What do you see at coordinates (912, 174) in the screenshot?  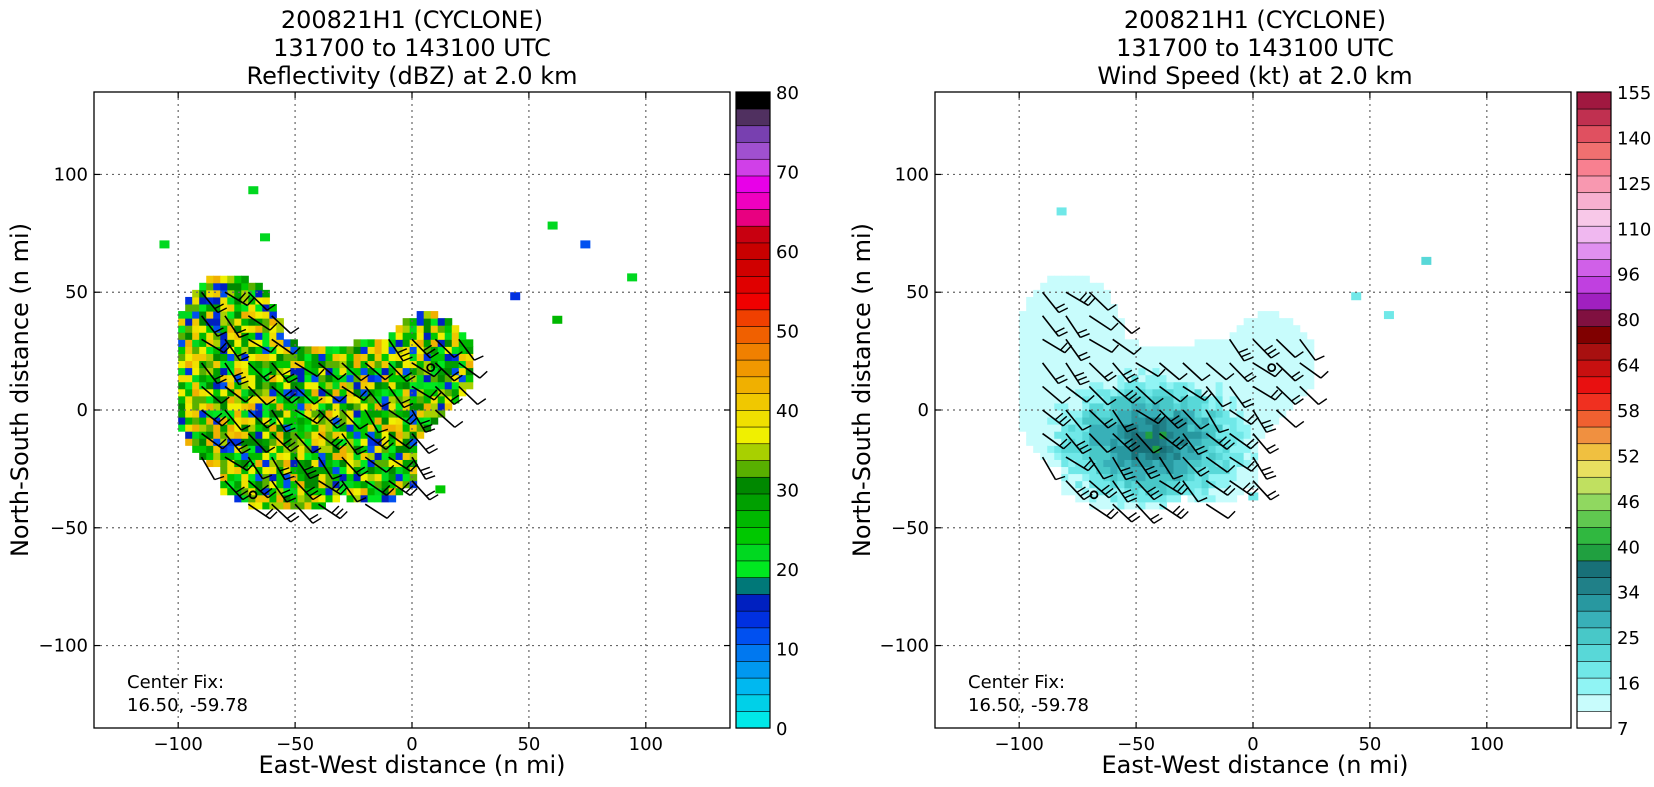 I see `y-tick-label: 100` at bounding box center [912, 174].